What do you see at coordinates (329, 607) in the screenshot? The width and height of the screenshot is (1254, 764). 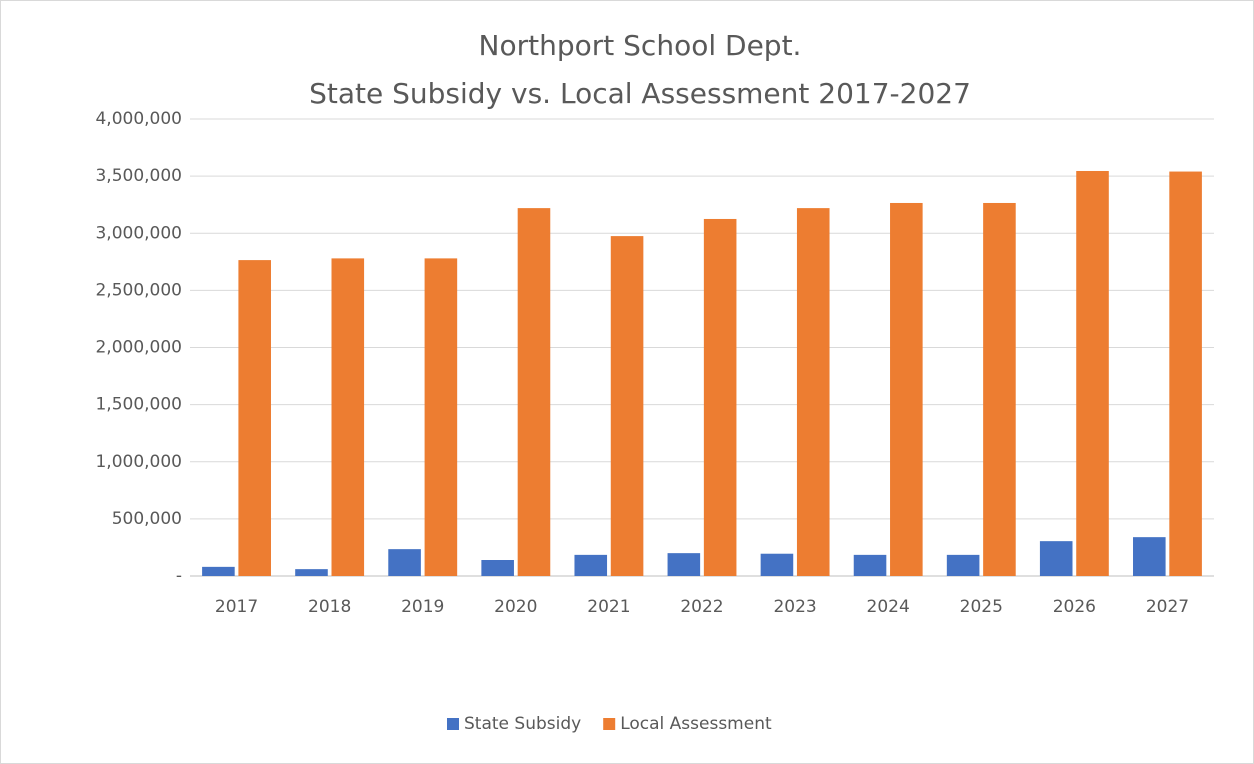 I see `x-tick-label: 2018` at bounding box center [329, 607].